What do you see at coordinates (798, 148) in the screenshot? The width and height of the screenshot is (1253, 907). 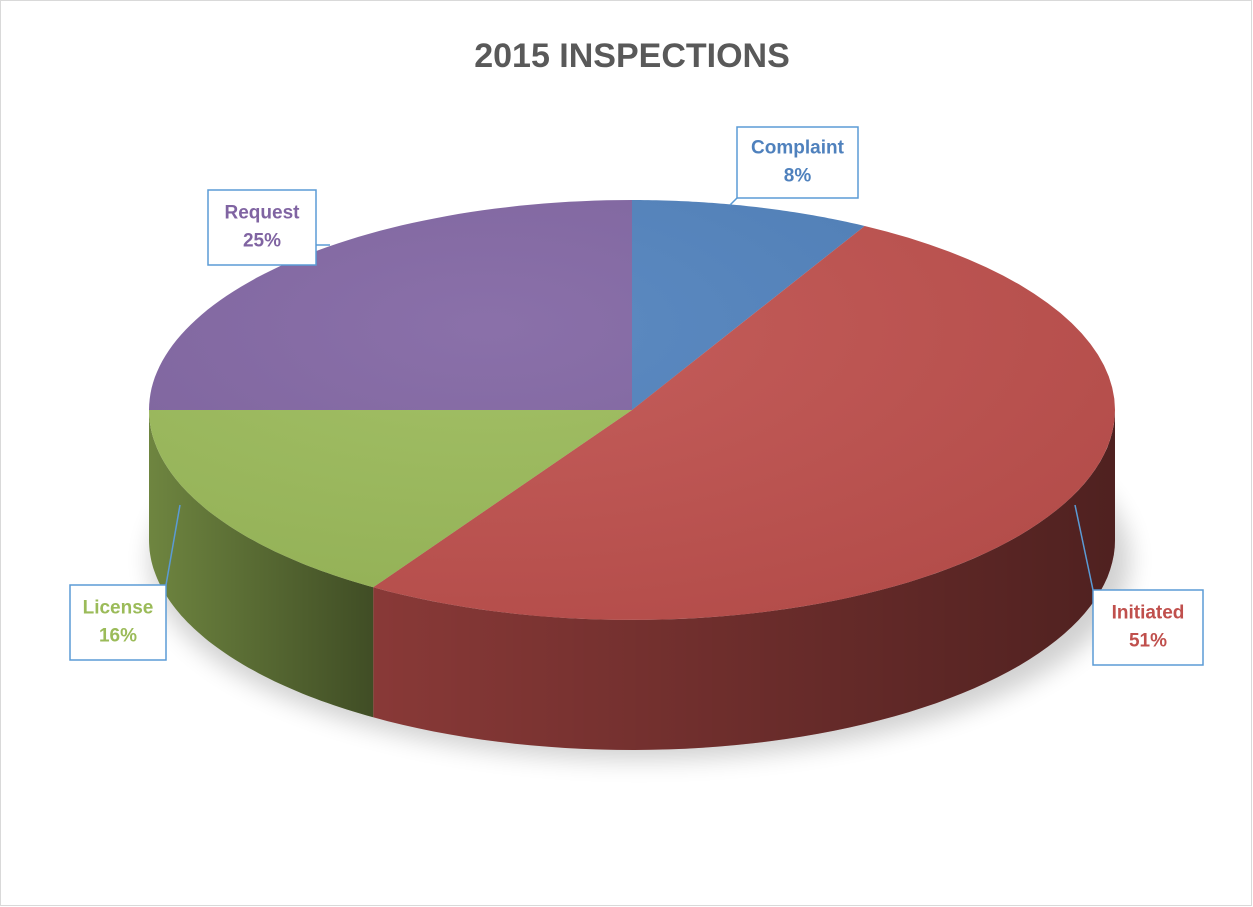 I see `data-label-name: Complaint` at bounding box center [798, 148].